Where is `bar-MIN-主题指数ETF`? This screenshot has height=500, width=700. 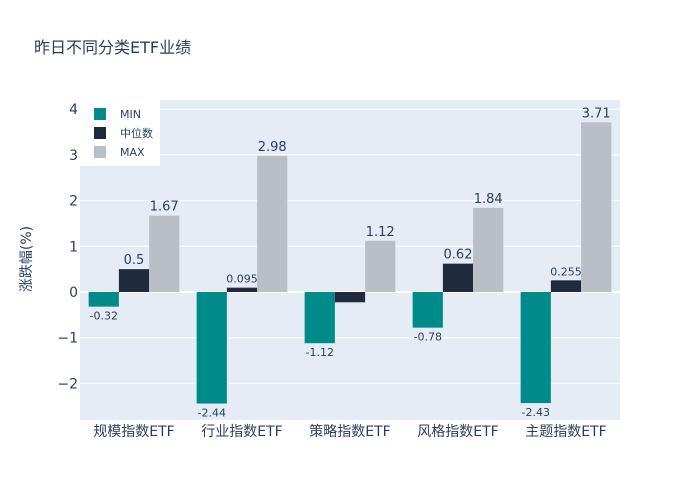
bar-MIN-主题指数ETF is located at coordinates (535, 348).